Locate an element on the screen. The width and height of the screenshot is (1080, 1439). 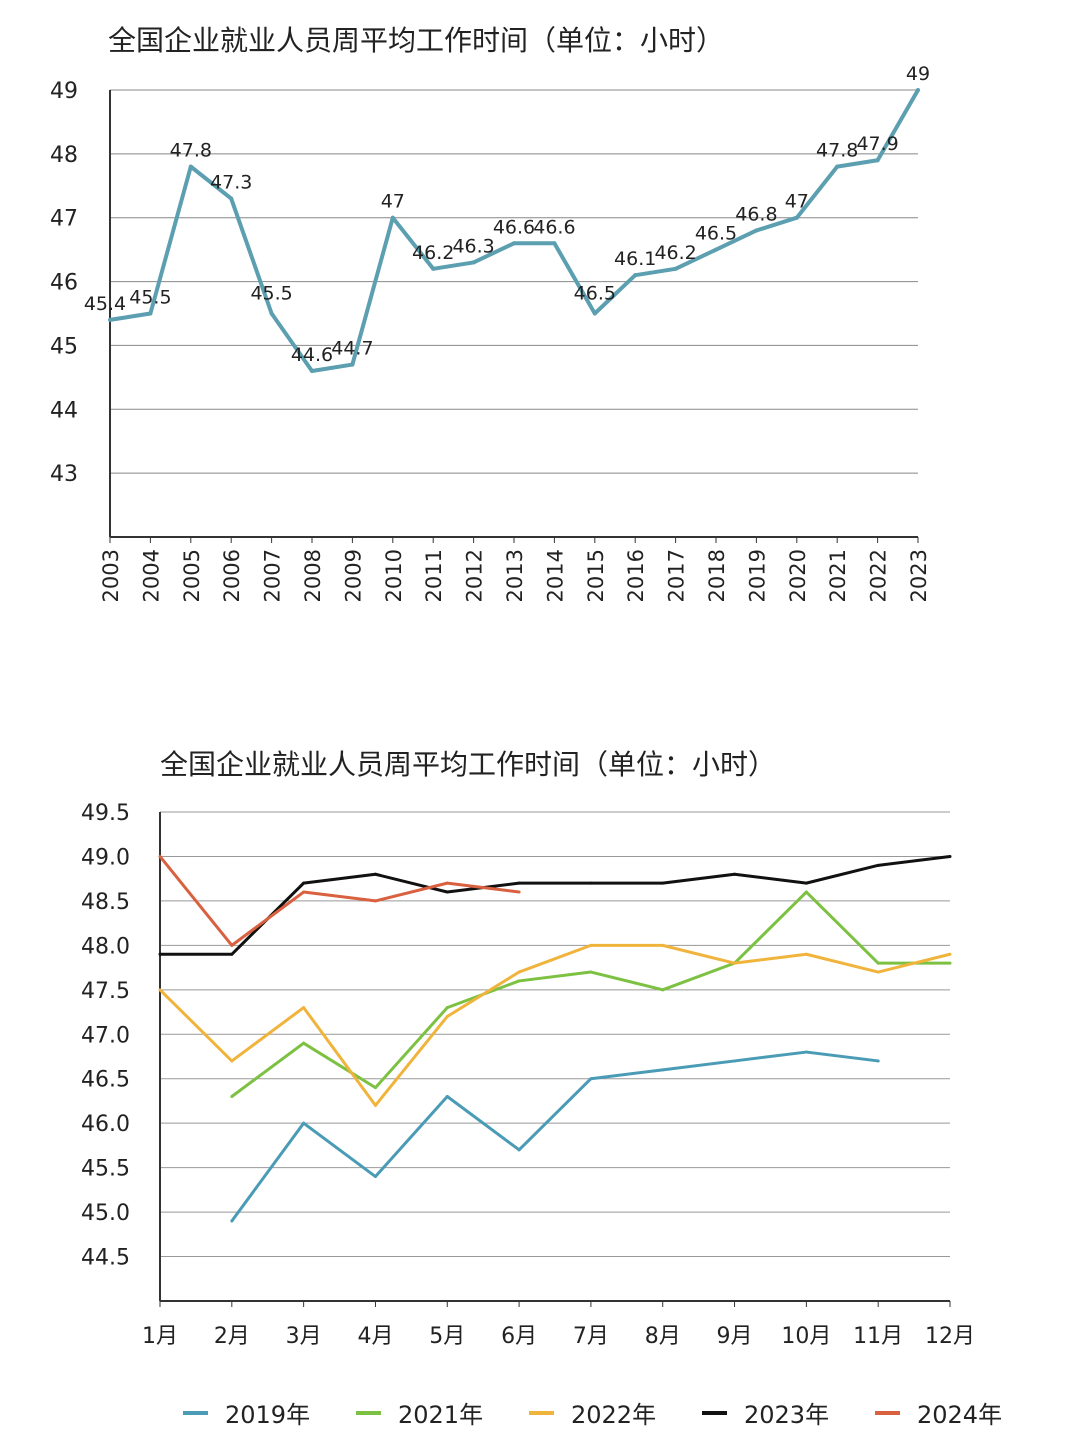
x-tick-label: 2016 is located at coordinates (636, 575).